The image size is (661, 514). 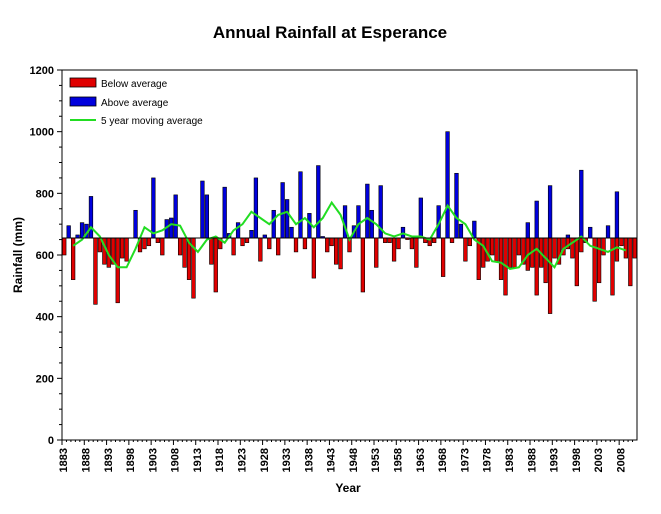 What do you see at coordinates (634, 248) in the screenshot?
I see `below-average-bar-2011` at bounding box center [634, 248].